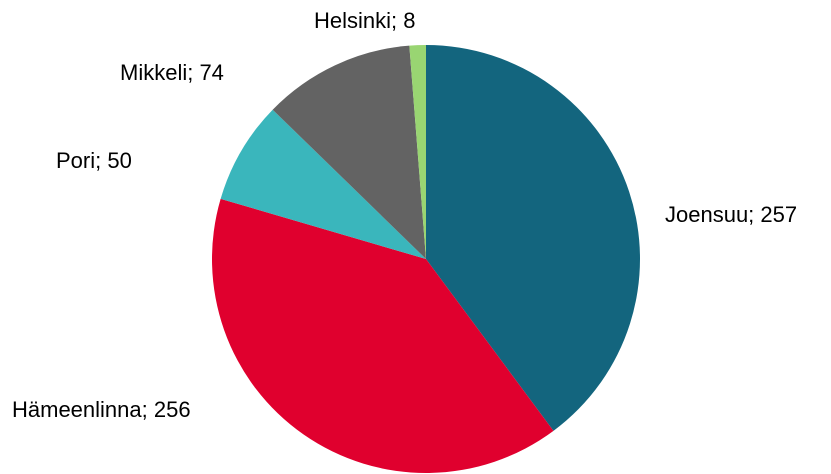  I want to click on label-mikkeli: Mikkeli; 74, so click(172, 72).